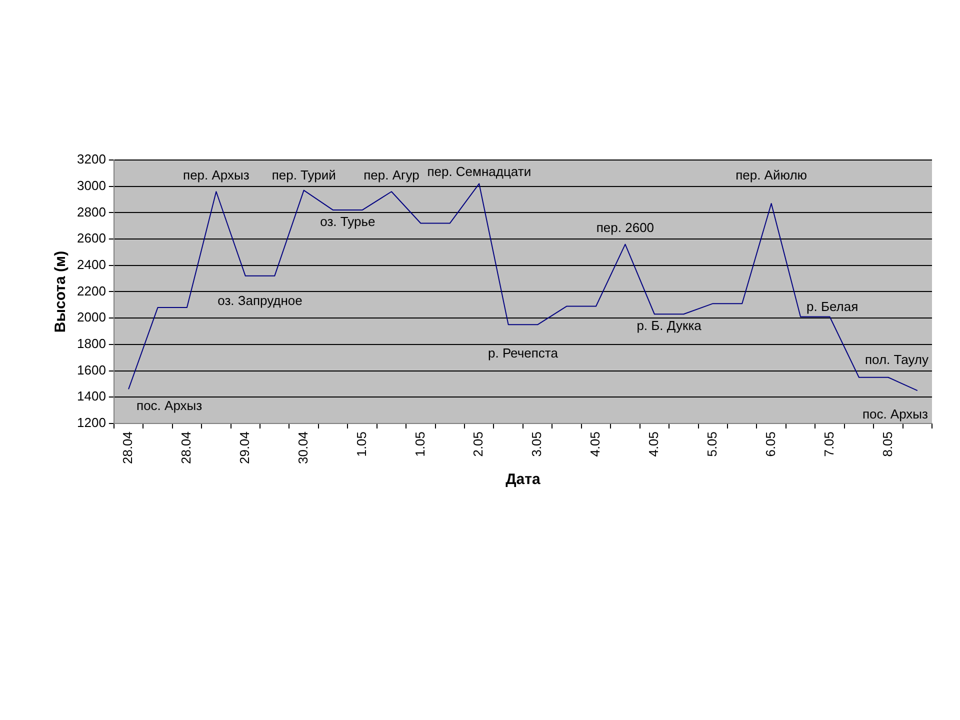 The height and width of the screenshot is (720, 960). Describe the element at coordinates (479, 171) in the screenshot. I see `annotation: пер. Семнадцати` at that location.